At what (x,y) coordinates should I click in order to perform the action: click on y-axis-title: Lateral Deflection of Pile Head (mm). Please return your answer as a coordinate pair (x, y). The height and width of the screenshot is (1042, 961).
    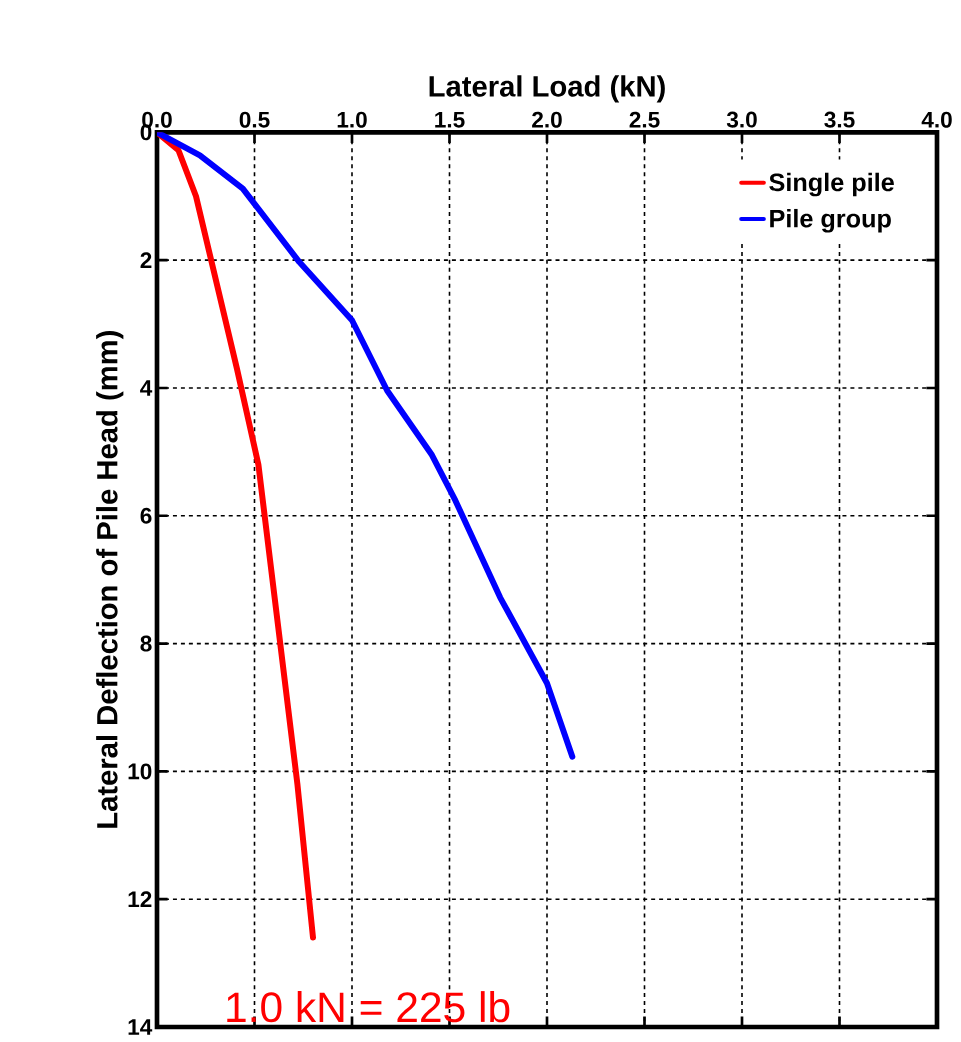
    Looking at the image, I should click on (110, 579).